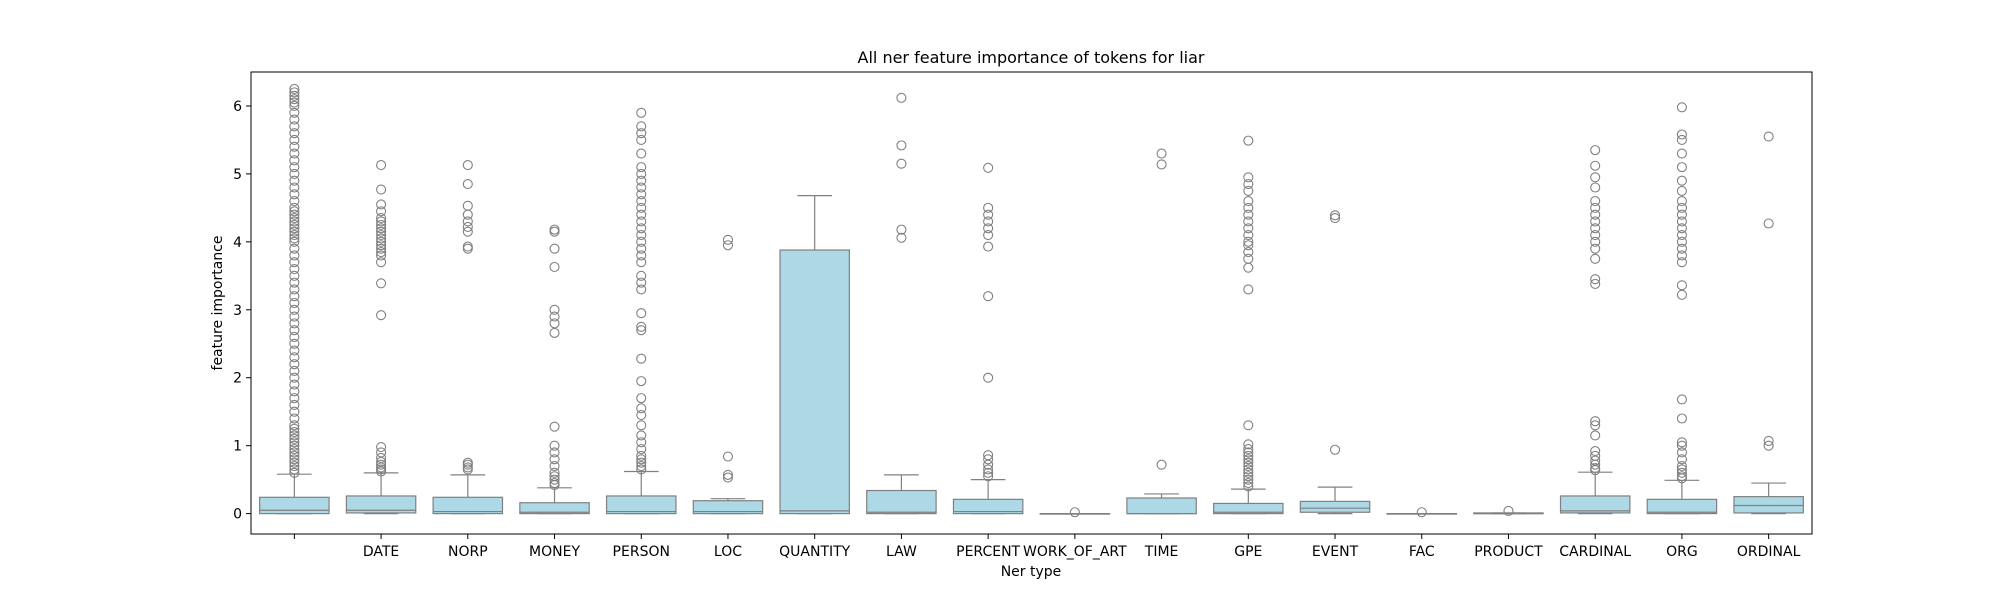 This screenshot has width=2000, height=604. What do you see at coordinates (237, 311) in the screenshot?
I see `y-tick-label: 3` at bounding box center [237, 311].